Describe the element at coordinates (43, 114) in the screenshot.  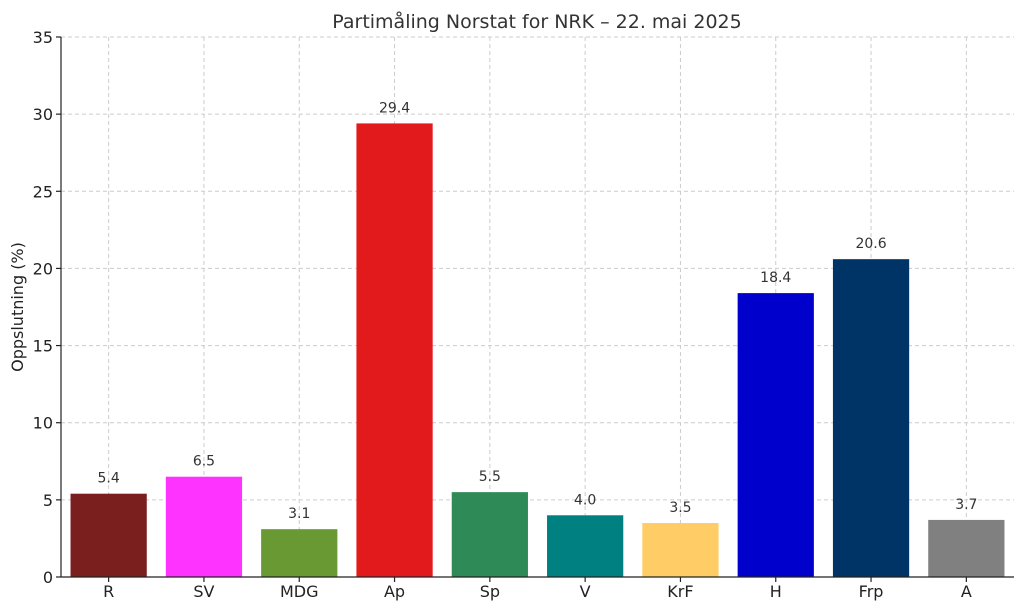
I see `y-tick-label: 30` at that location.